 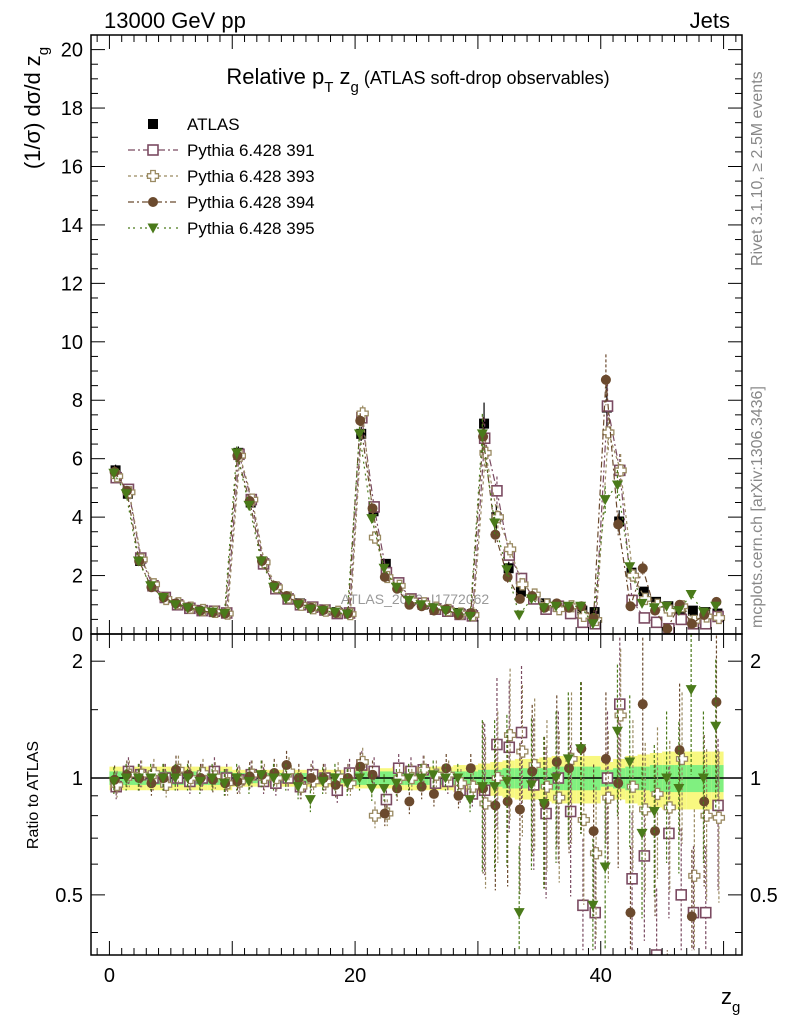 I want to click on legend-label: Pythia 6.428 391, so click(x=251, y=150).